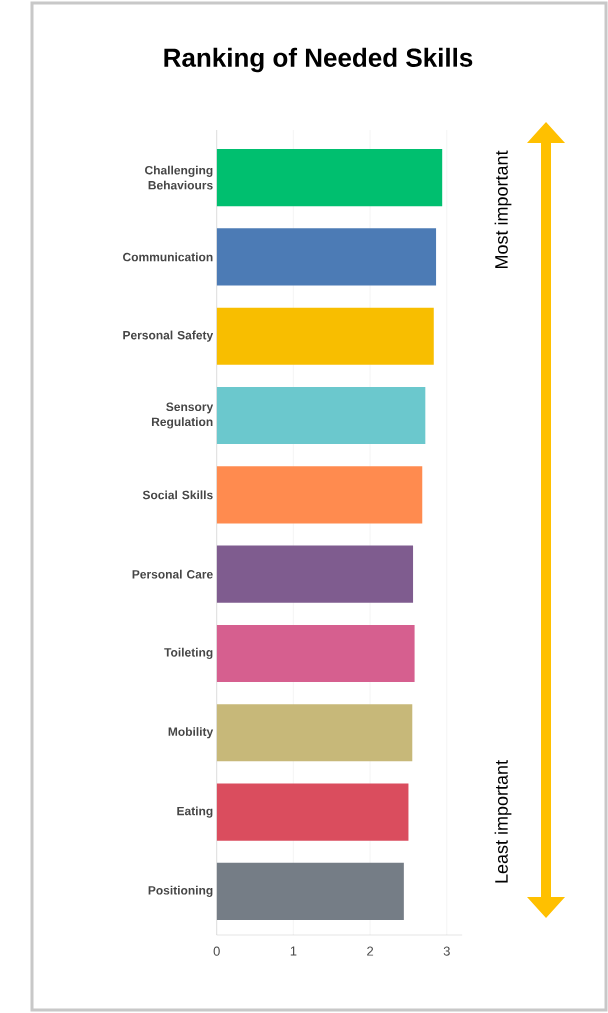 The image size is (608, 1013). I want to click on x-tick-label: 1, so click(293, 951).